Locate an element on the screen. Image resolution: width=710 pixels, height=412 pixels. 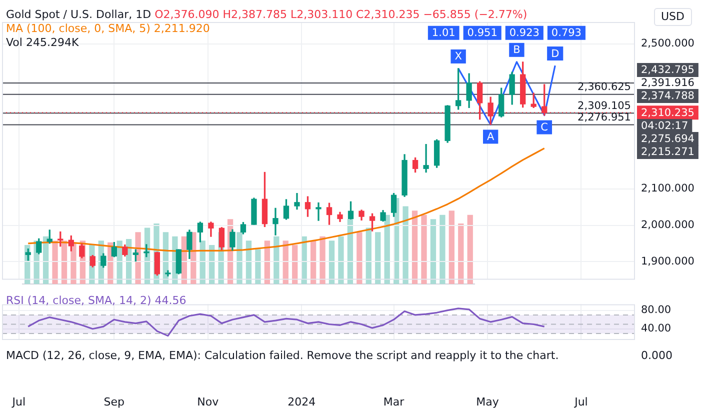
x-tick-label: Mar is located at coordinates (394, 401).